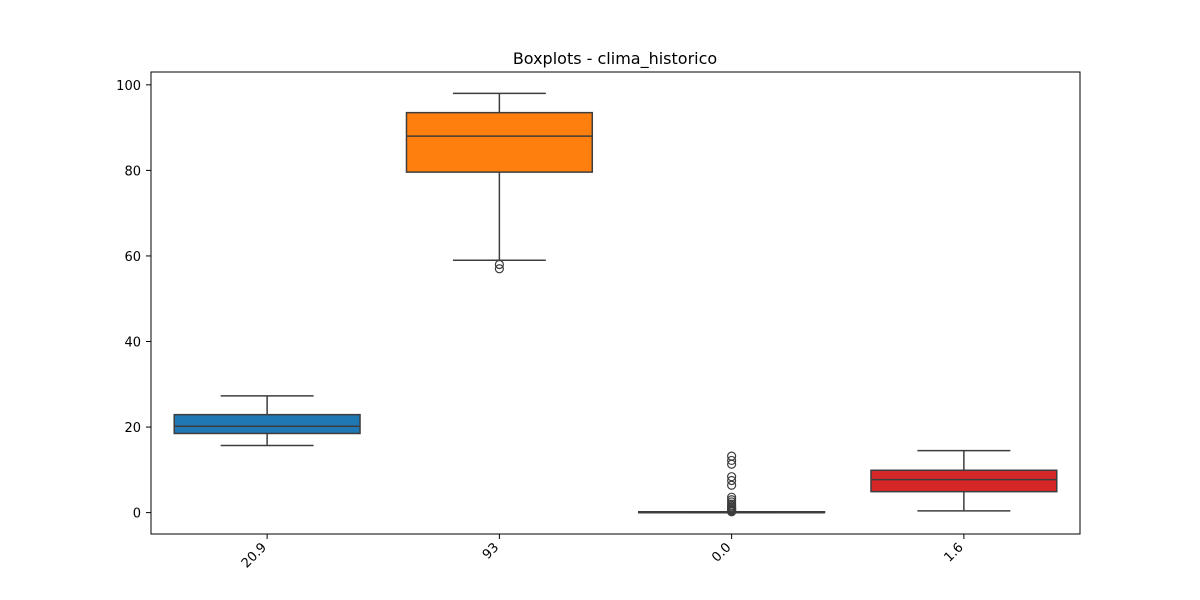  Describe the element at coordinates (615, 59) in the screenshot. I see `chart-title: Boxplots - clima_historico` at that location.